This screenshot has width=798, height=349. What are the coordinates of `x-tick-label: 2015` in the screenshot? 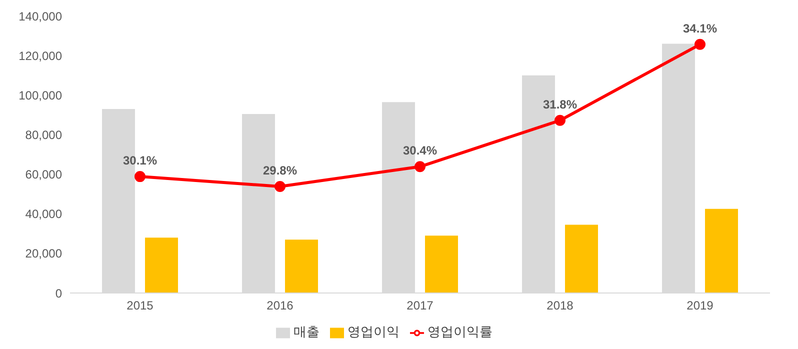 It's located at (140, 305).